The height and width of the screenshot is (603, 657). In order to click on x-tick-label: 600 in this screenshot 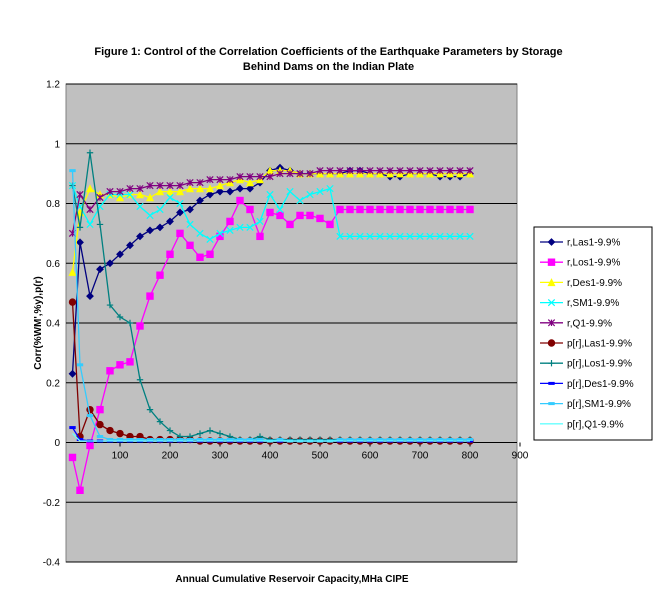, I will do `click(370, 456)`.